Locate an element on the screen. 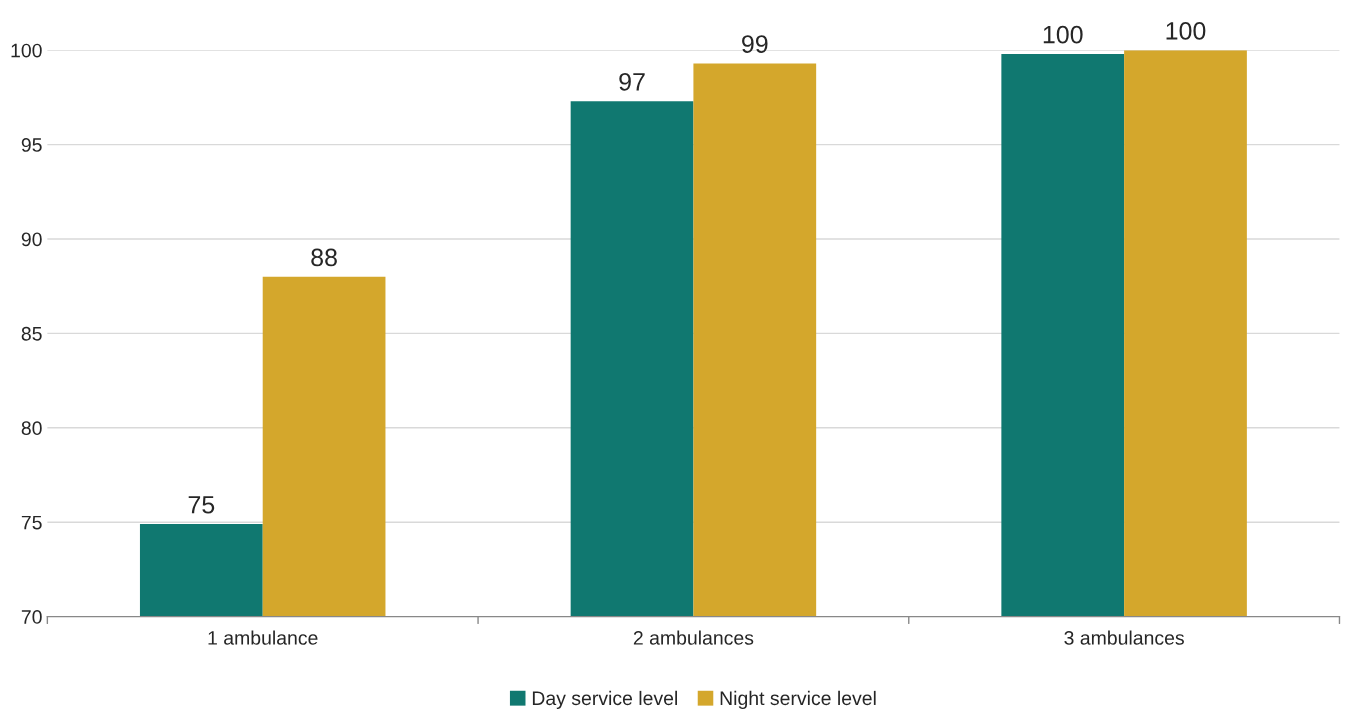  x-tick-label: 3 ambulances is located at coordinates (1124, 637).